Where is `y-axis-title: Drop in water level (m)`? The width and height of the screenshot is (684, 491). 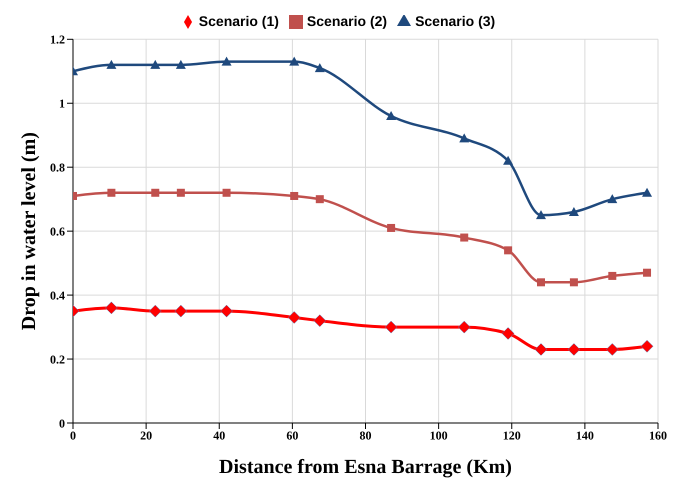
y-axis-title: Drop in water level (m) is located at coordinates (29, 231).